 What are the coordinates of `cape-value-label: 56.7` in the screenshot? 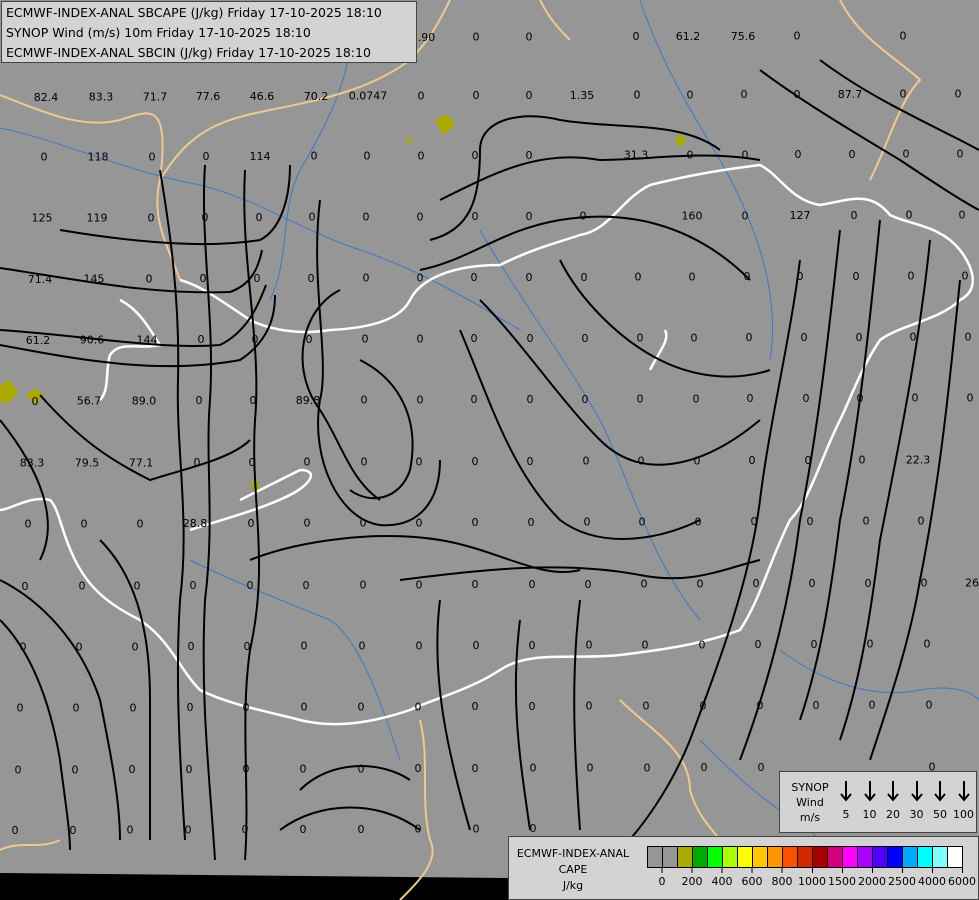 It's located at (89, 401).